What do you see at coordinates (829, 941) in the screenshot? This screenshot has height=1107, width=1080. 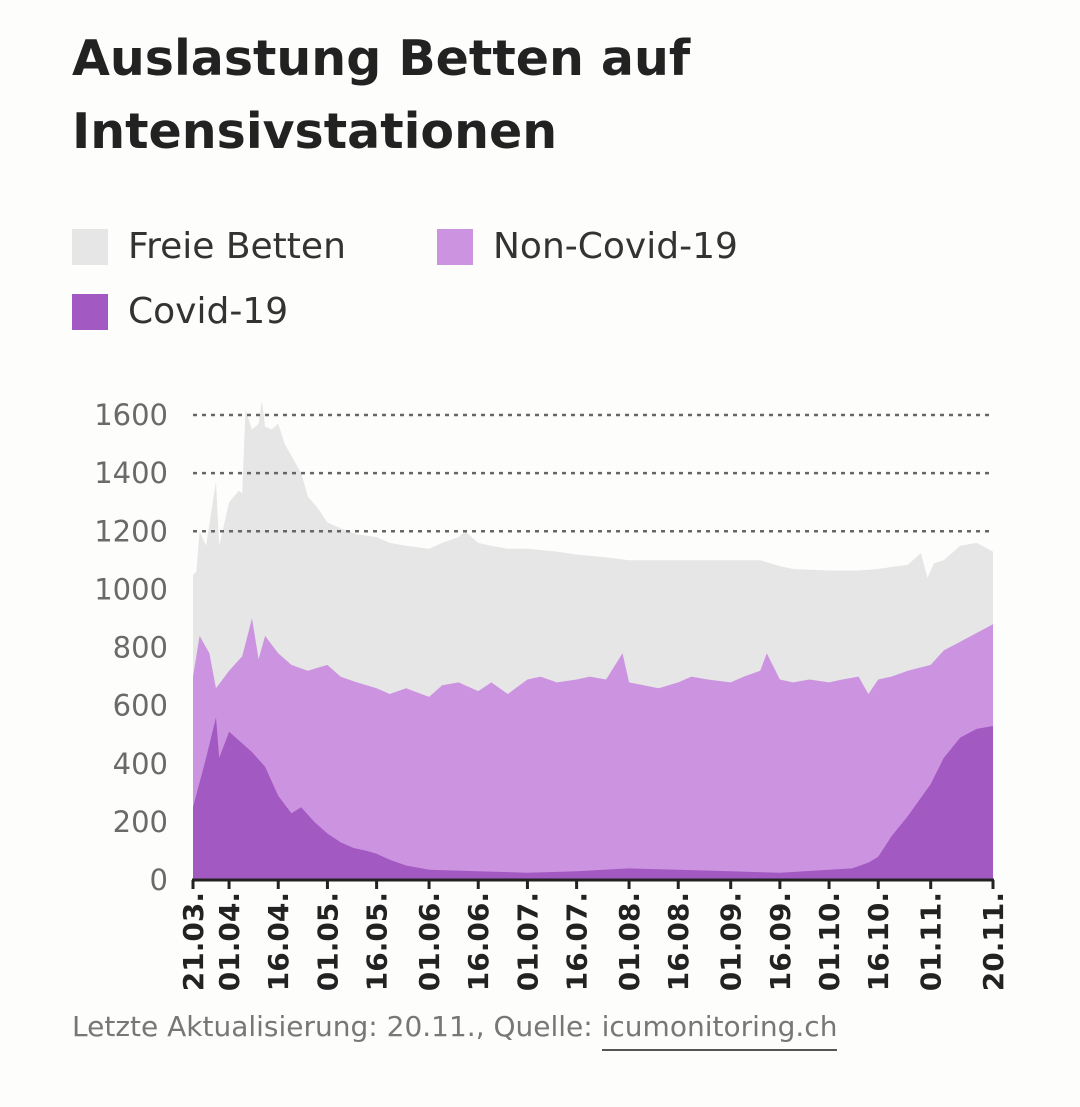 I see `x-tick-label: 01.10.` at bounding box center [829, 941].